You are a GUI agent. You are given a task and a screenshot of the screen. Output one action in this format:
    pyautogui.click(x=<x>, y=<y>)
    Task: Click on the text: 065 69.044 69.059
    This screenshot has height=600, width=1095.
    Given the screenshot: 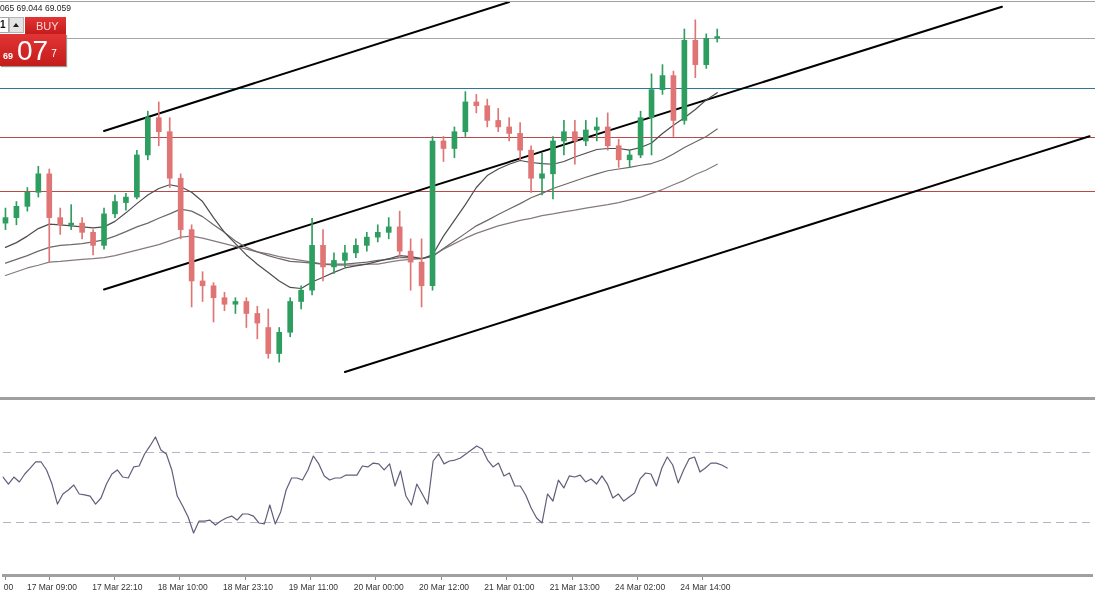 What is the action you would take?
    pyautogui.click(x=35, y=8)
    